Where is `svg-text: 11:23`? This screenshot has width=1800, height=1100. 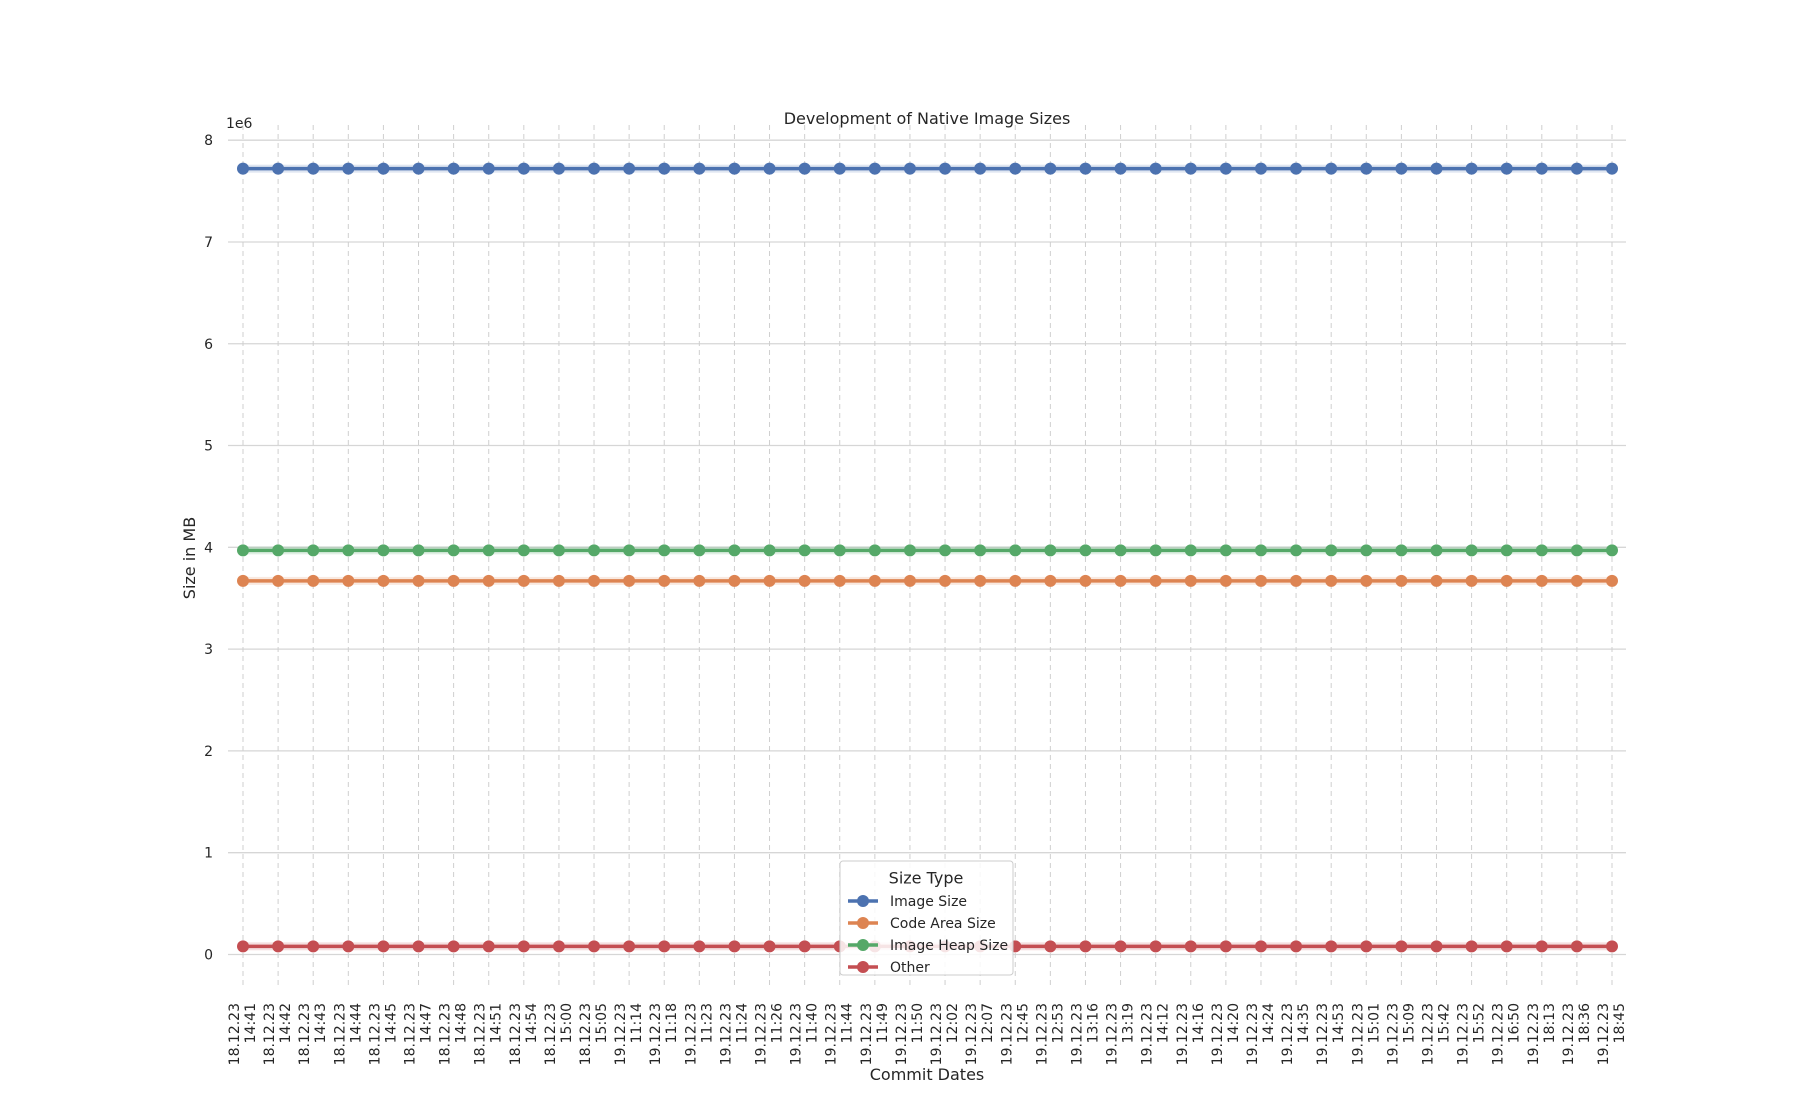 svg-text: 11:23 is located at coordinates (707, 1023).